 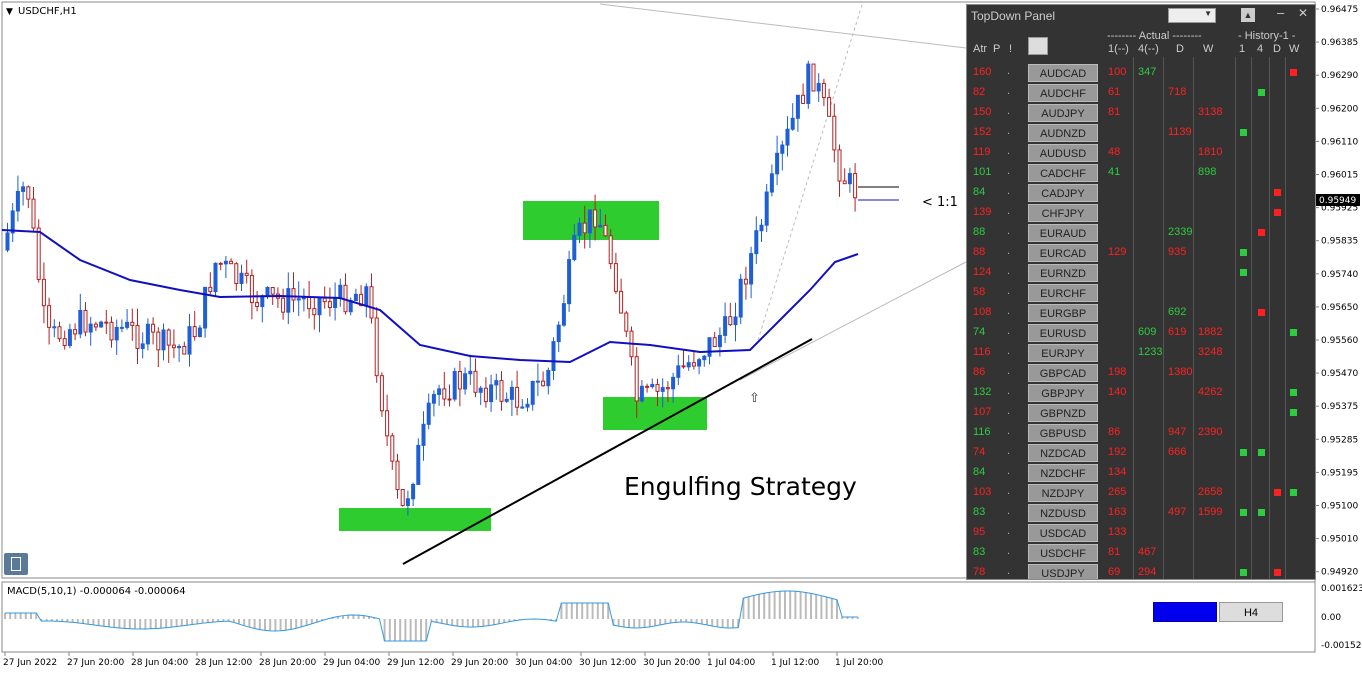 I want to click on timeframe-h4-button: H4, so click(x=1251, y=612).